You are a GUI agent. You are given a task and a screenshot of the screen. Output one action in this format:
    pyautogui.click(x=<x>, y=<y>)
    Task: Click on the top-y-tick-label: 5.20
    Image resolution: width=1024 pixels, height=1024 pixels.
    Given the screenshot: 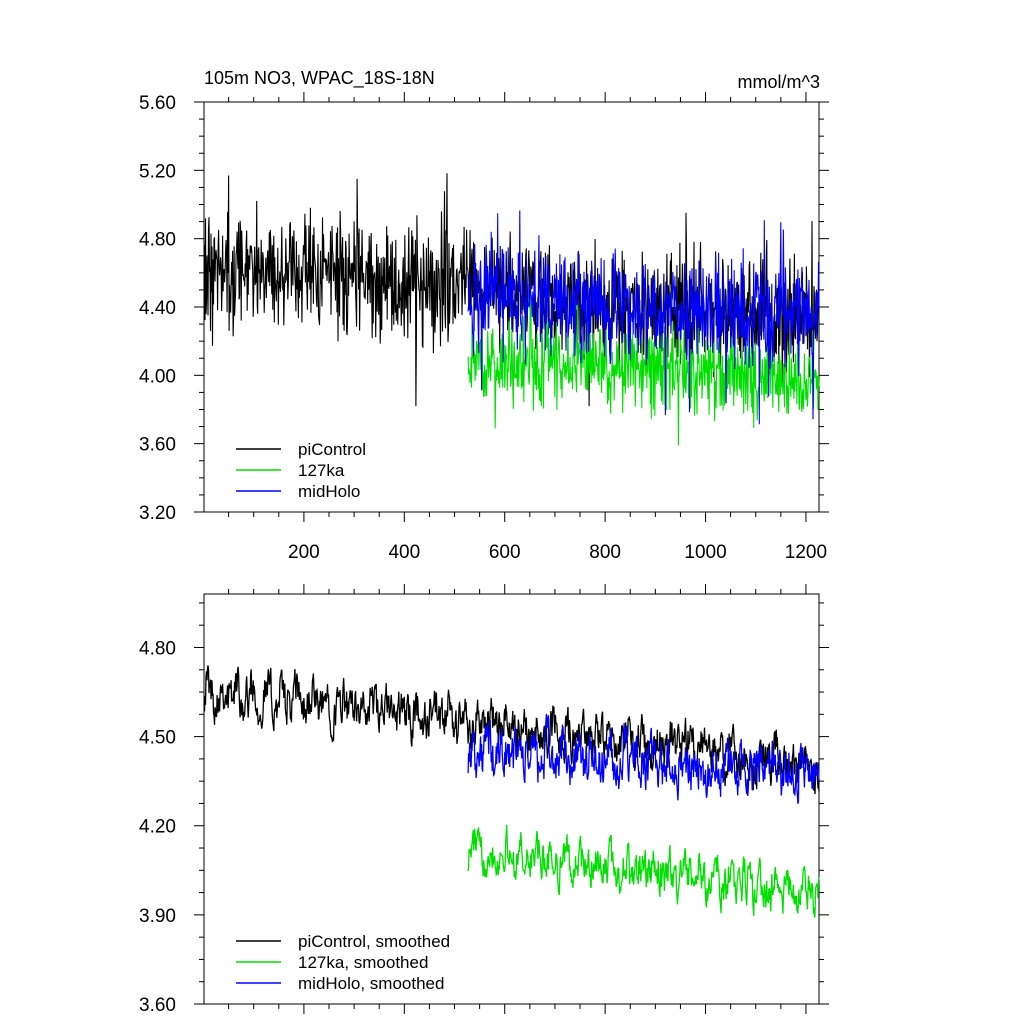 What is the action you would take?
    pyautogui.click(x=157, y=171)
    